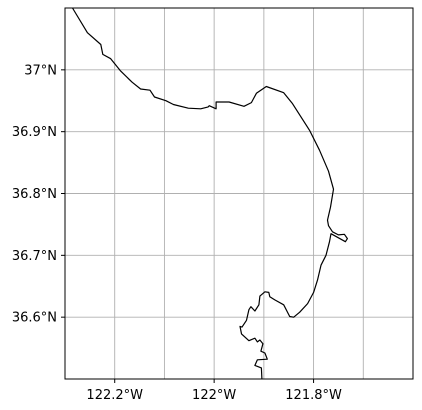 This screenshot has height=410, width=422. I want to click on x-tick-label: 122°W, so click(214, 395).